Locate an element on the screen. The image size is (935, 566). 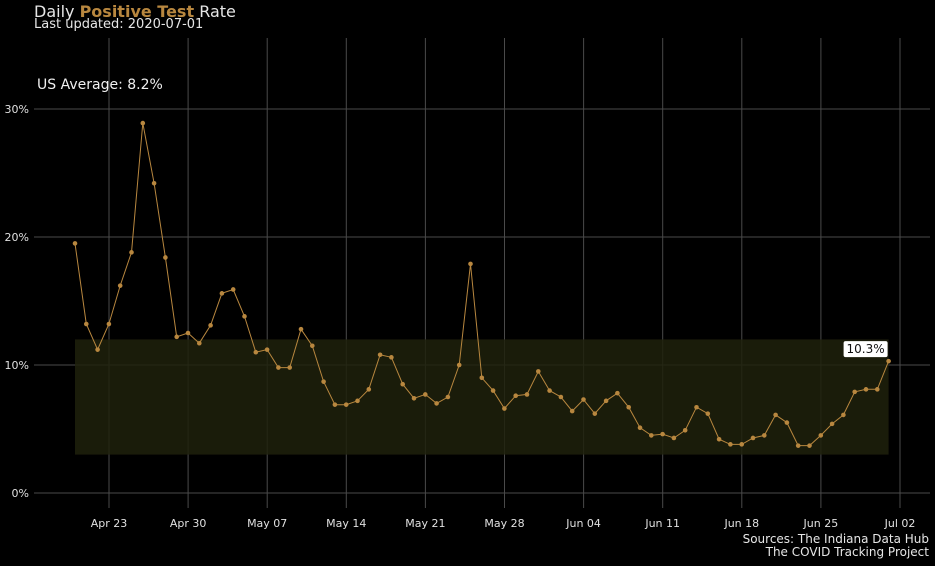
source-line-2: The COVID Tracking Project is located at coordinates (847, 552).